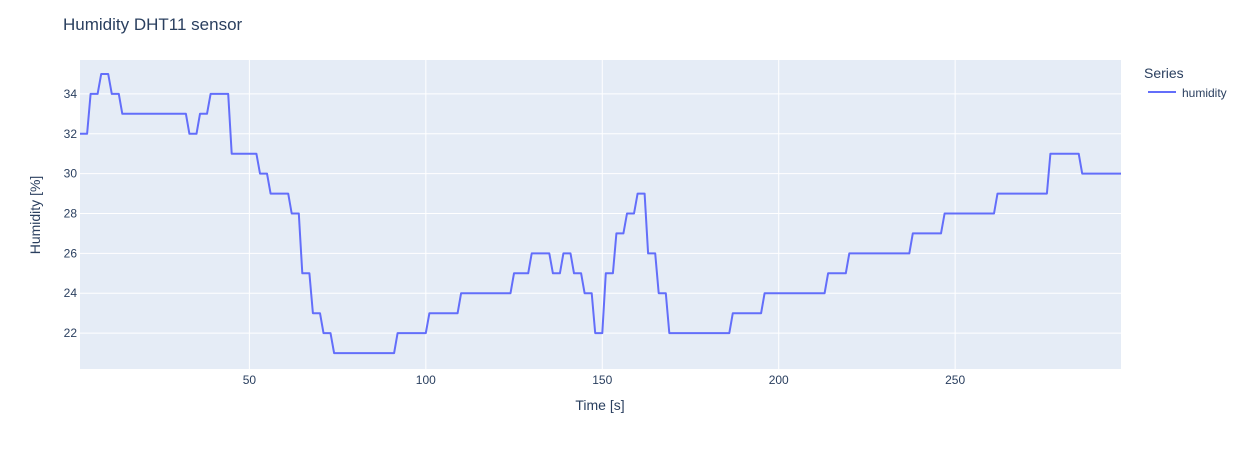 Image resolution: width=1253 pixels, height=455 pixels. I want to click on x-tick-label: 200, so click(779, 380).